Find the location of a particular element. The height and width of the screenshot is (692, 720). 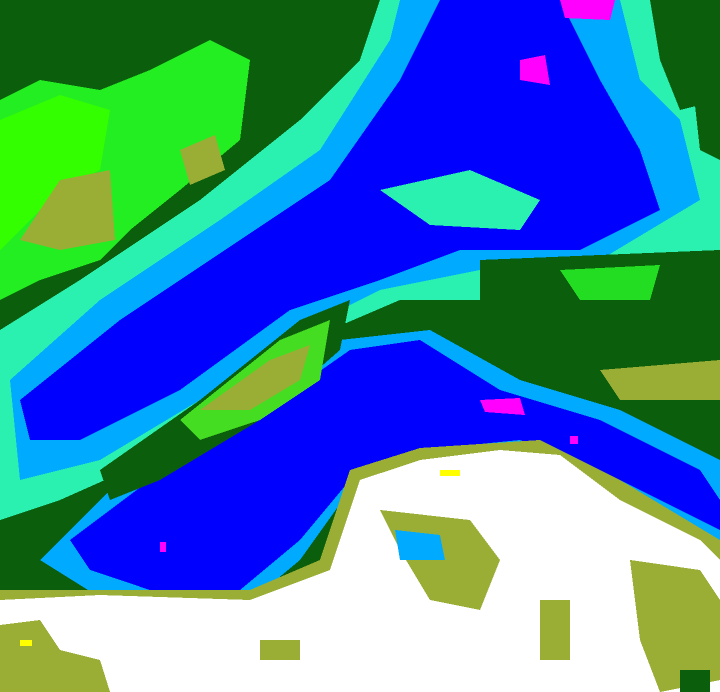

light-blue-patch is located at coordinates (420, 545).